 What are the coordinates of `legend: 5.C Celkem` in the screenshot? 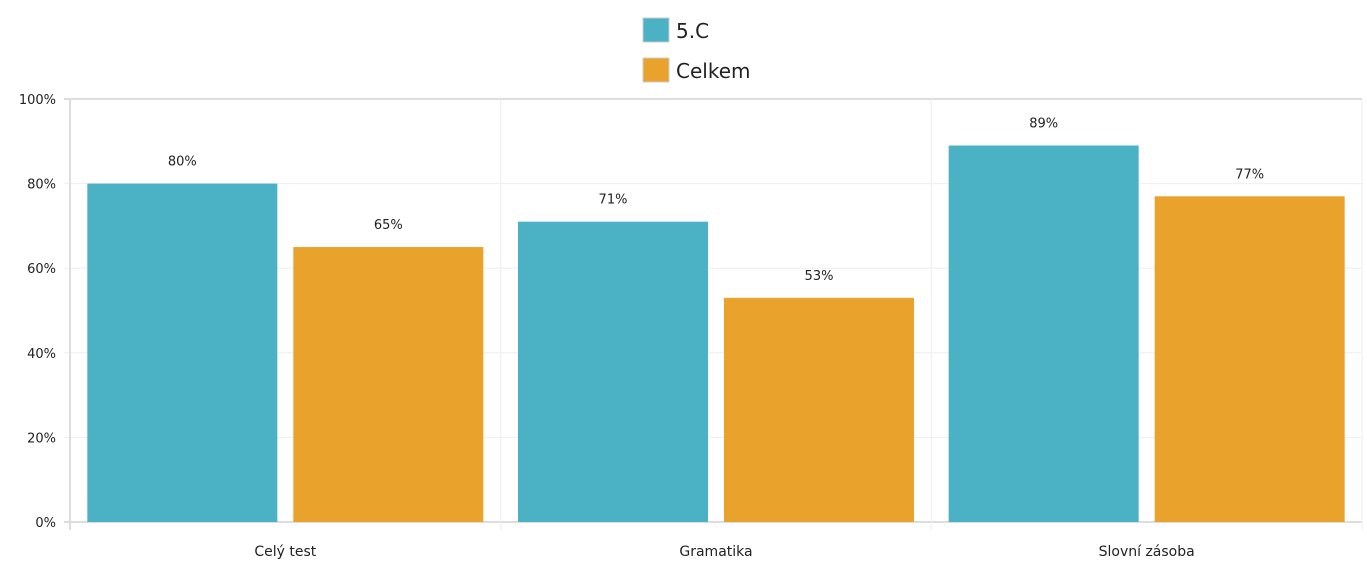 It's located at (696, 50).